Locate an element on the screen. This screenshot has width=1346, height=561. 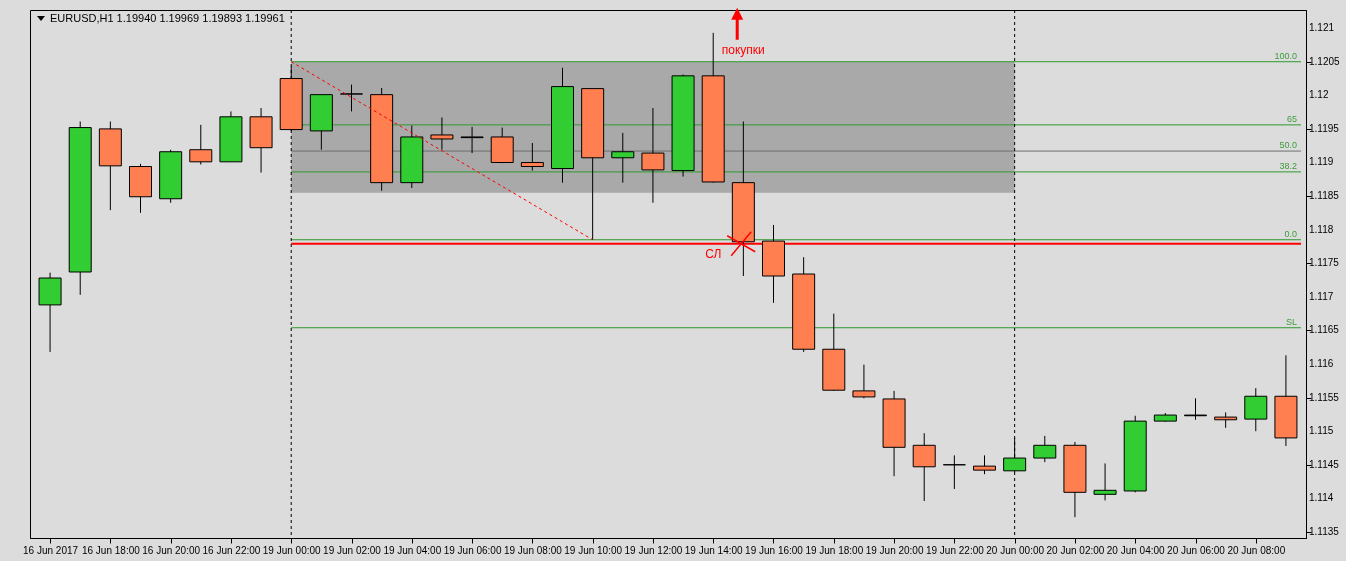
x-tick-label: 19 Jun 08:00 is located at coordinates (533, 550).